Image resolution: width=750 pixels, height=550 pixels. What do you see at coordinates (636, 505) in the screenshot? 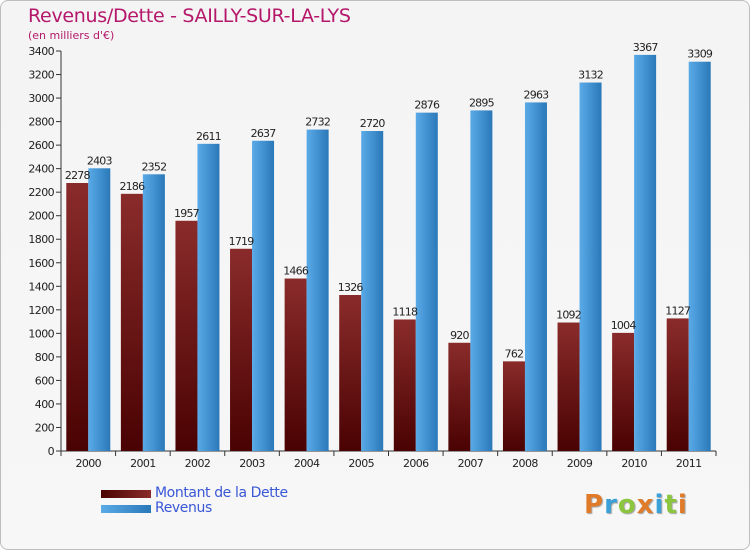
I see `proxiti-logo: Proxiti` at bounding box center [636, 505].